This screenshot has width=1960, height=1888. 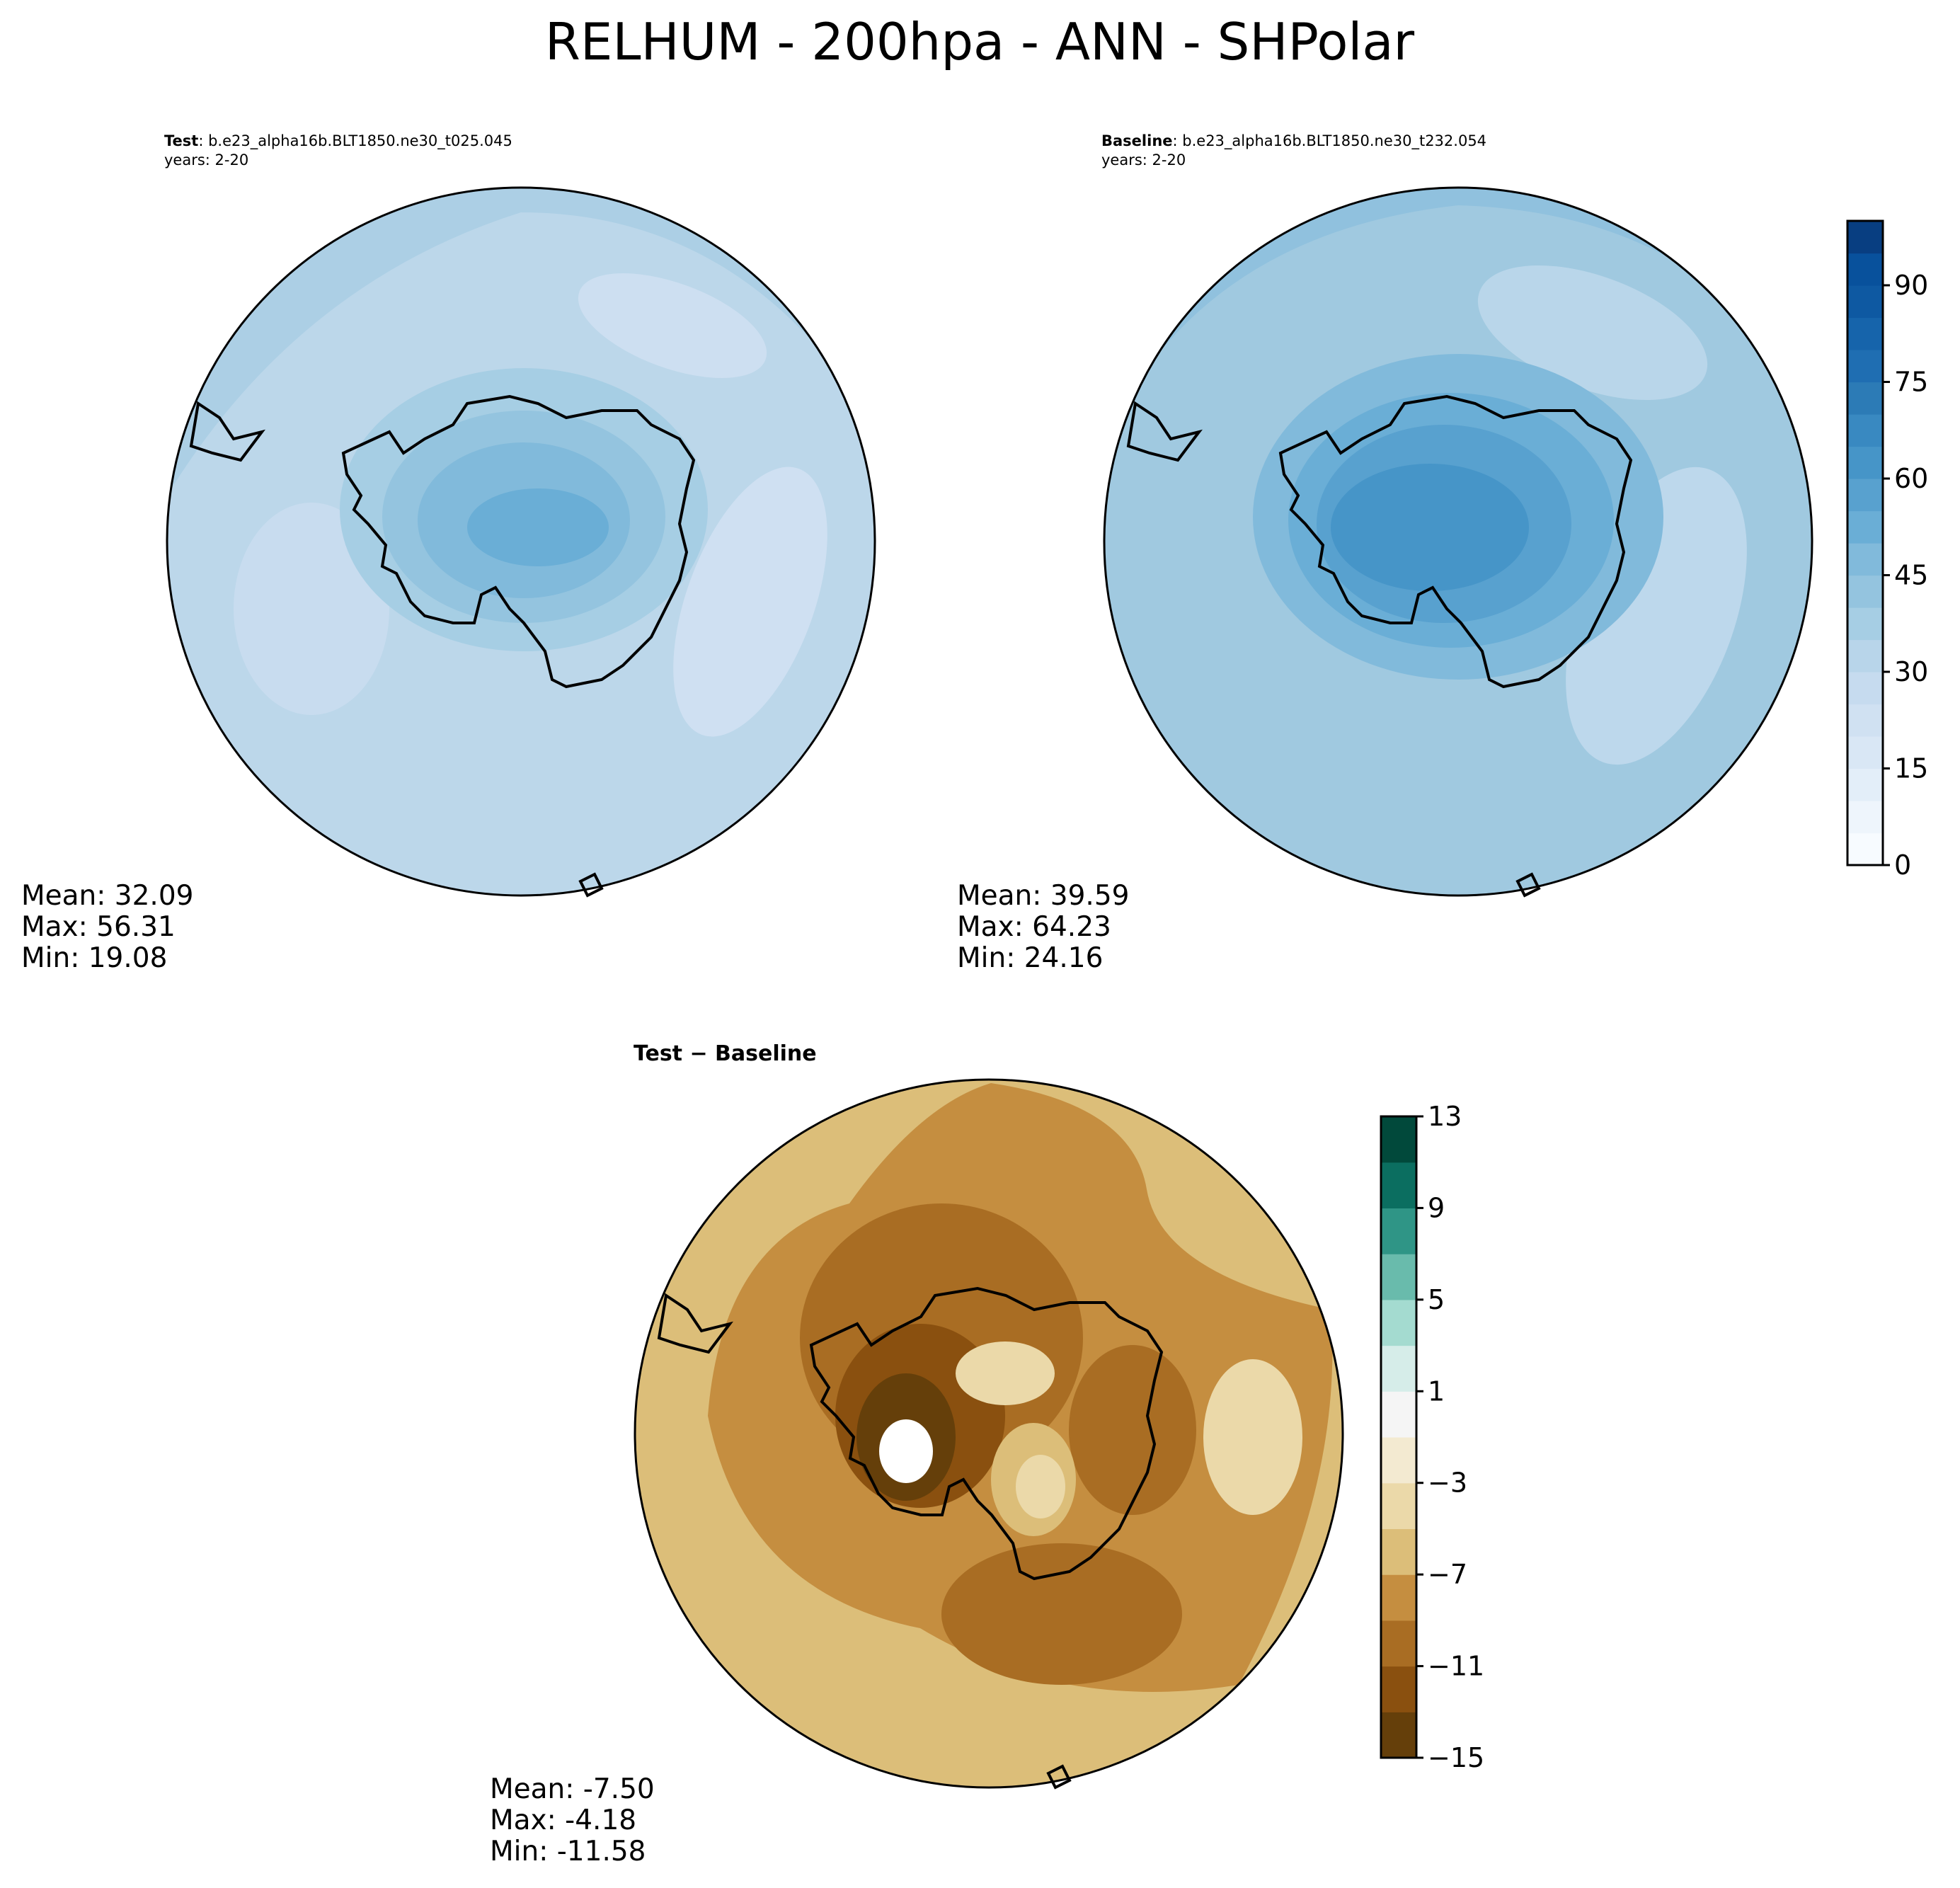 What do you see at coordinates (563, 1820) in the screenshot?
I see `panel-diff-max: Max: -4.18` at bounding box center [563, 1820].